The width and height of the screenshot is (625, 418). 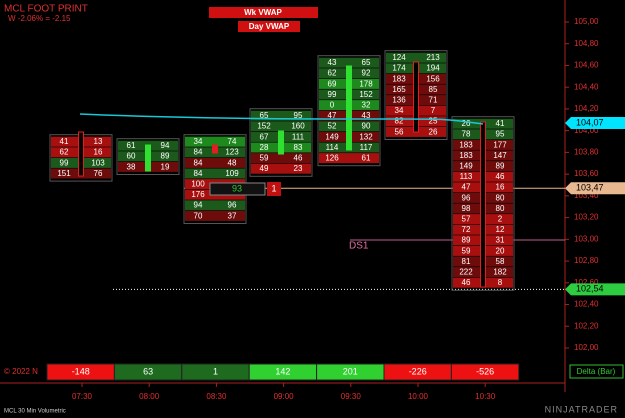 I want to click on price-tag-label: 103,47, so click(x=590, y=188).